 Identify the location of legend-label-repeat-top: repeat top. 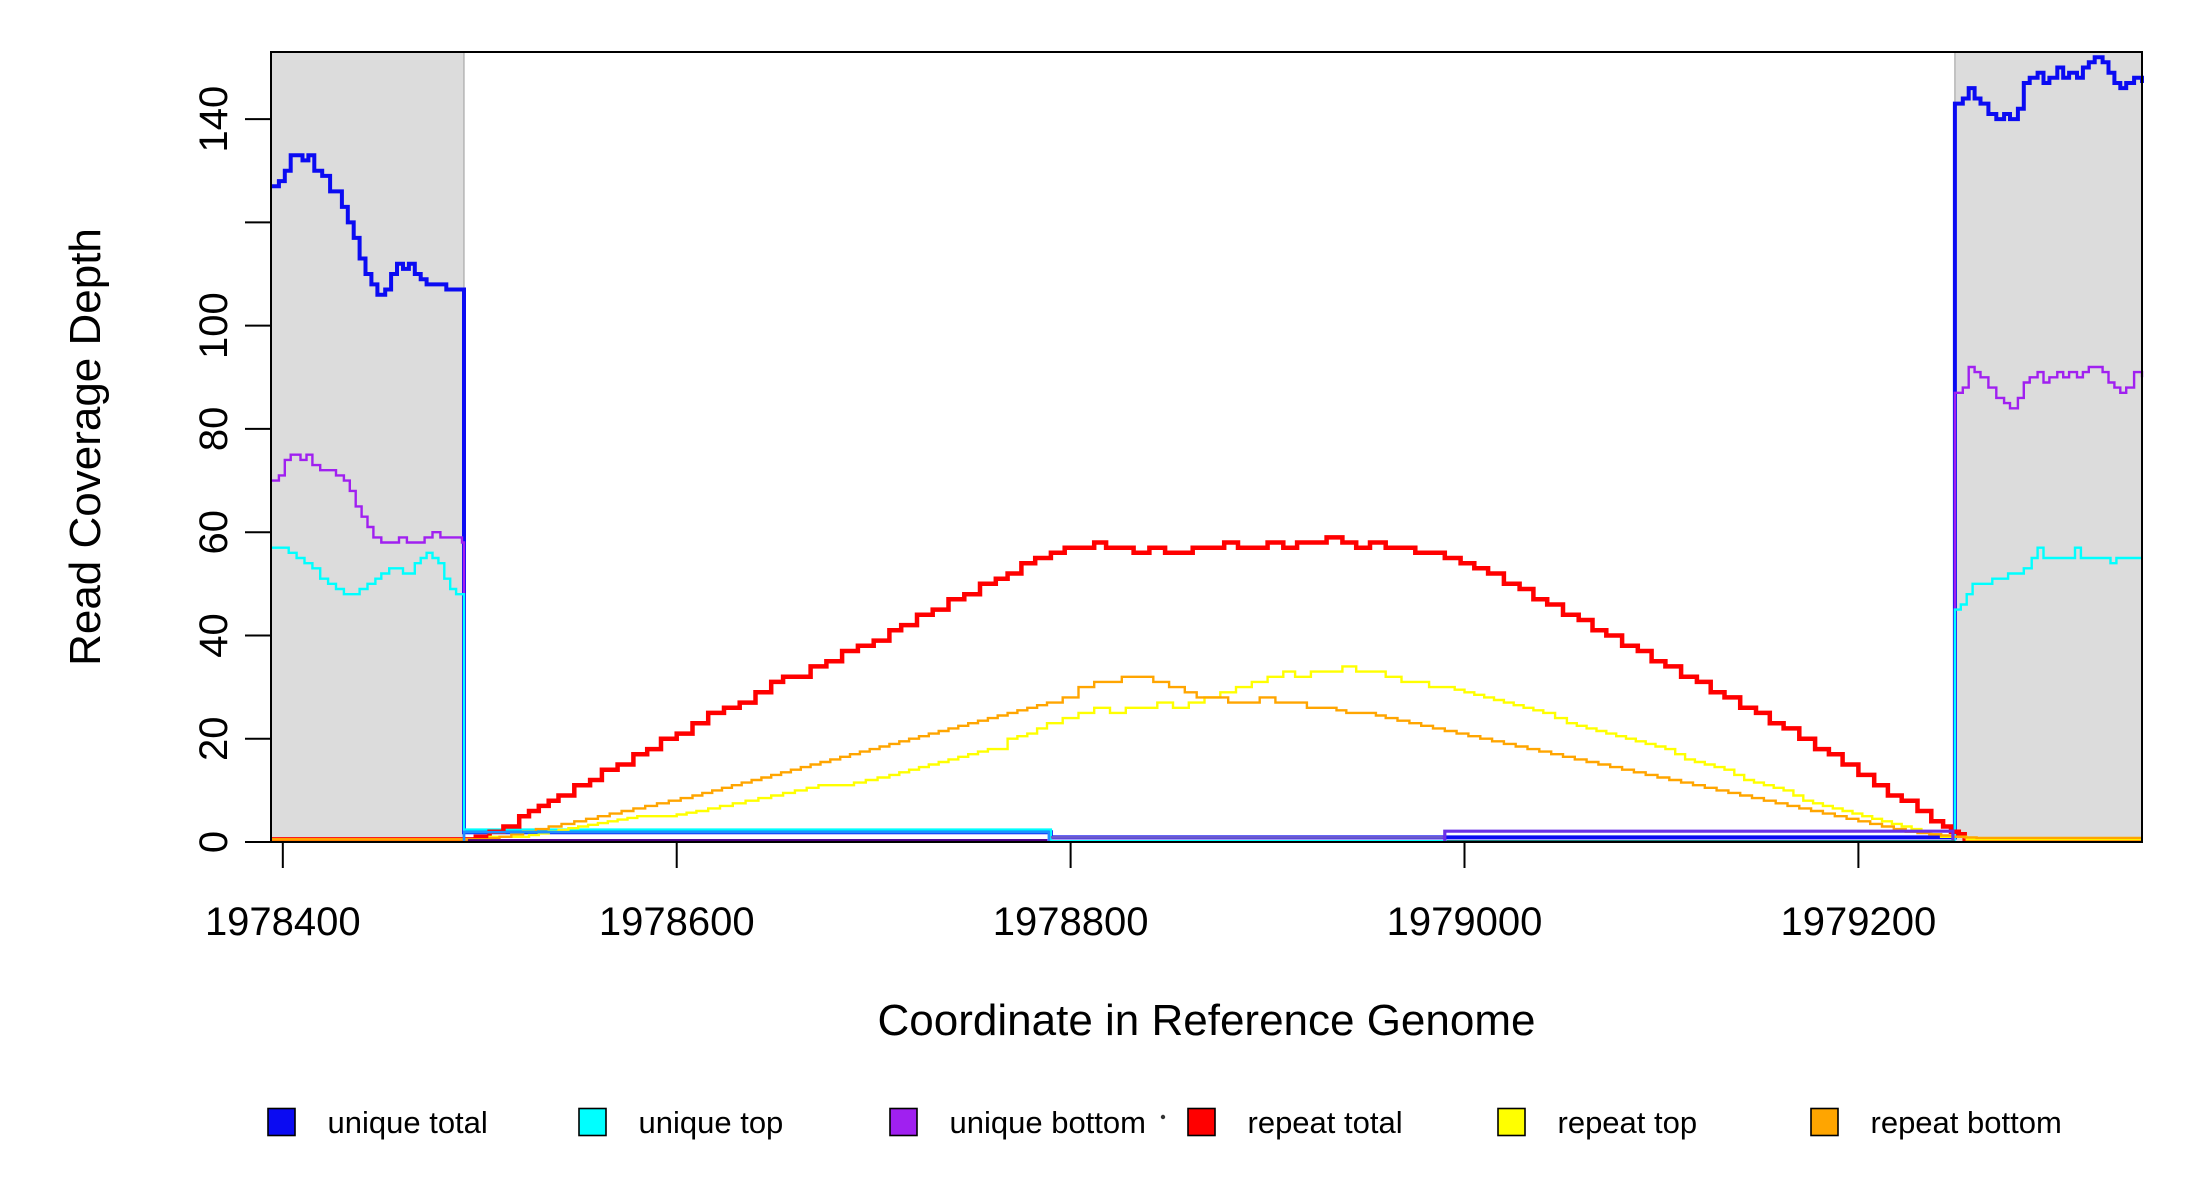
(1628, 1122).